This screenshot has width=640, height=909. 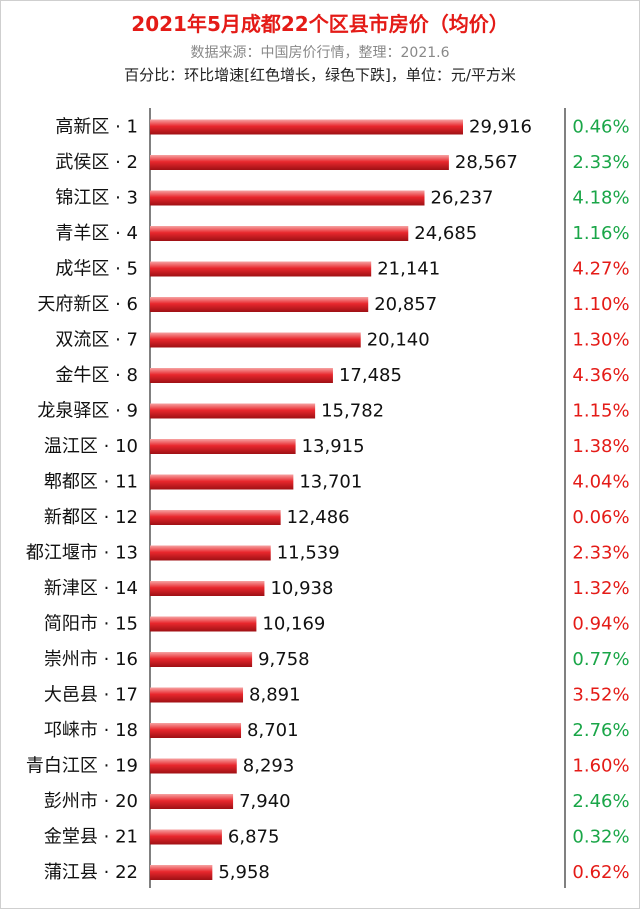 What do you see at coordinates (91, 659) in the screenshot?
I see `category-label: 崇州市 · 16` at bounding box center [91, 659].